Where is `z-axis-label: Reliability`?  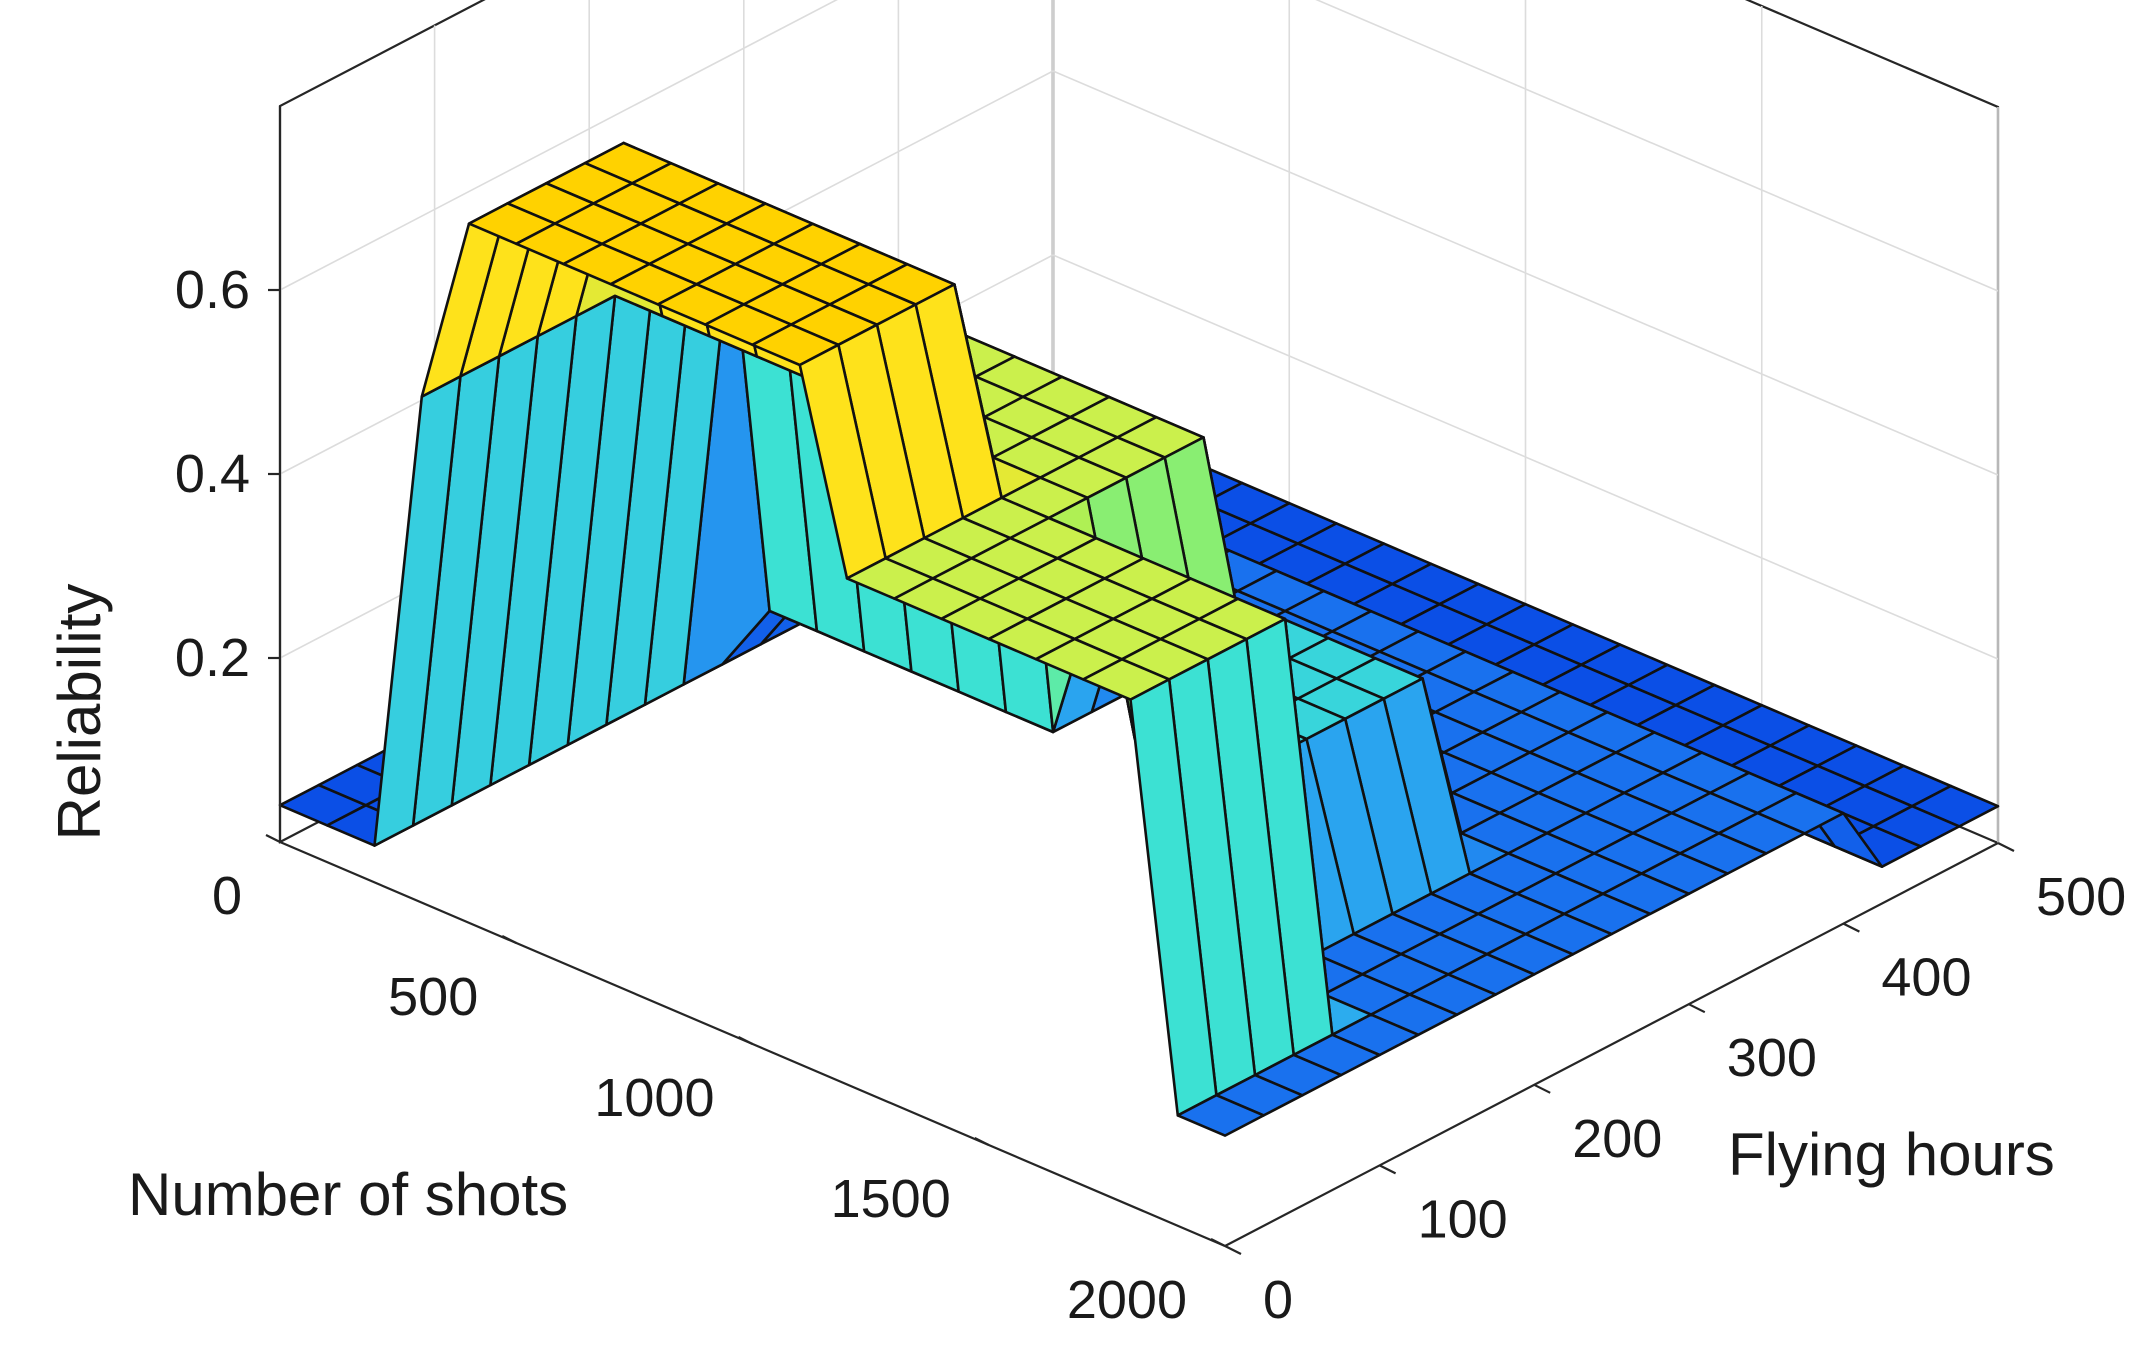 z-axis-label: Reliability is located at coordinates (79, 712).